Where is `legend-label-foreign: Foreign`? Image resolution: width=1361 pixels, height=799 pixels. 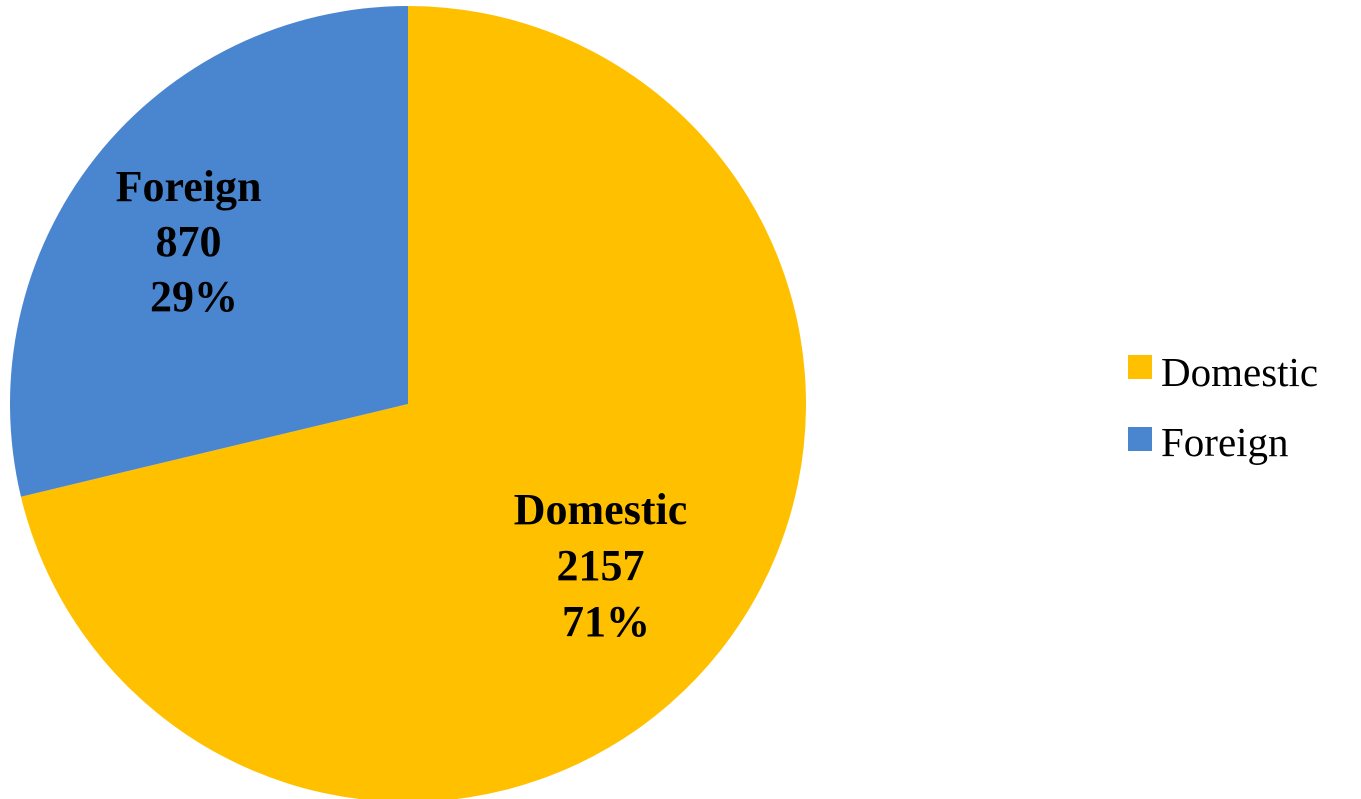
legend-label-foreign: Foreign is located at coordinates (1225, 442).